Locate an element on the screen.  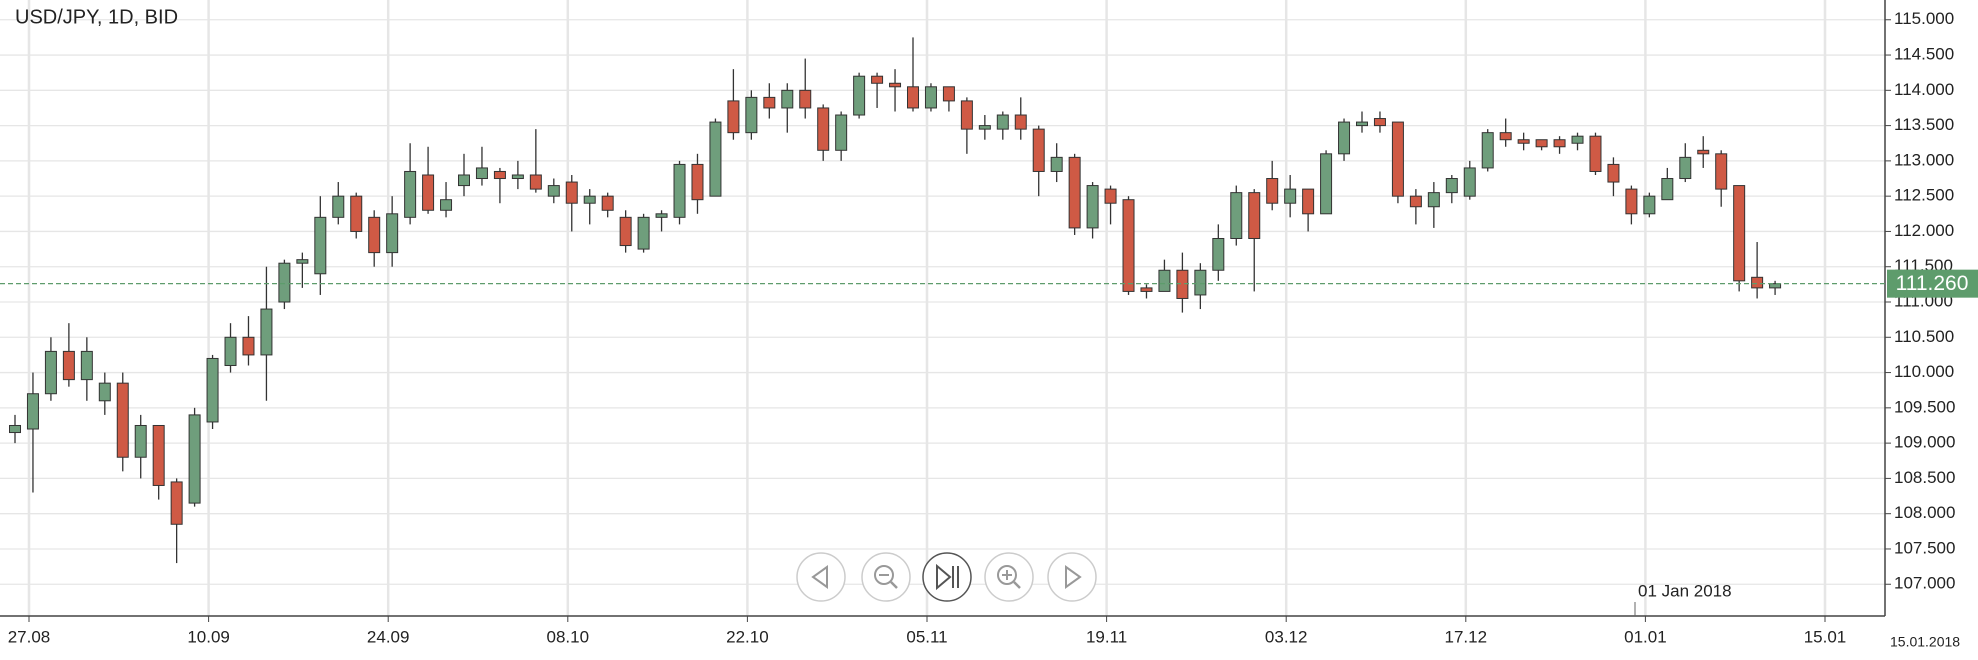
y-tick-label: 109.000 is located at coordinates (1924, 442).